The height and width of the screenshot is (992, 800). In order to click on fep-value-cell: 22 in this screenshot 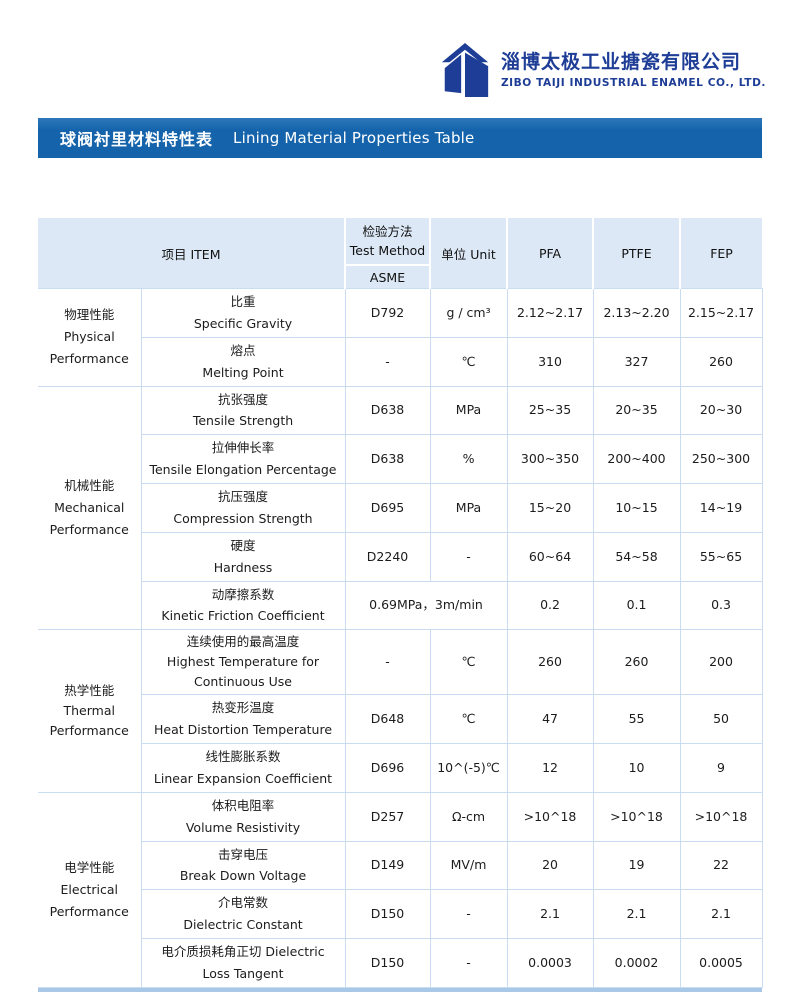, I will do `click(721, 865)`.